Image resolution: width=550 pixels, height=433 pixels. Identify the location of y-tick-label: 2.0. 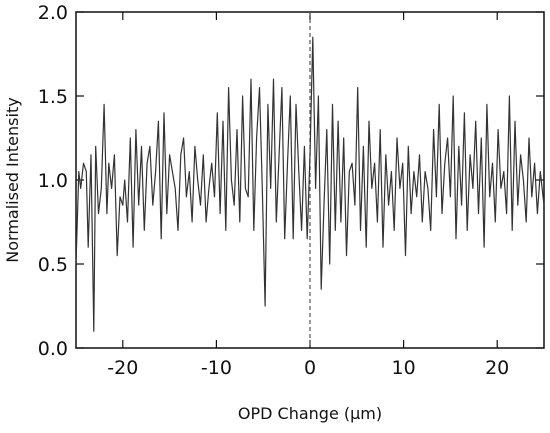
(53, 13).